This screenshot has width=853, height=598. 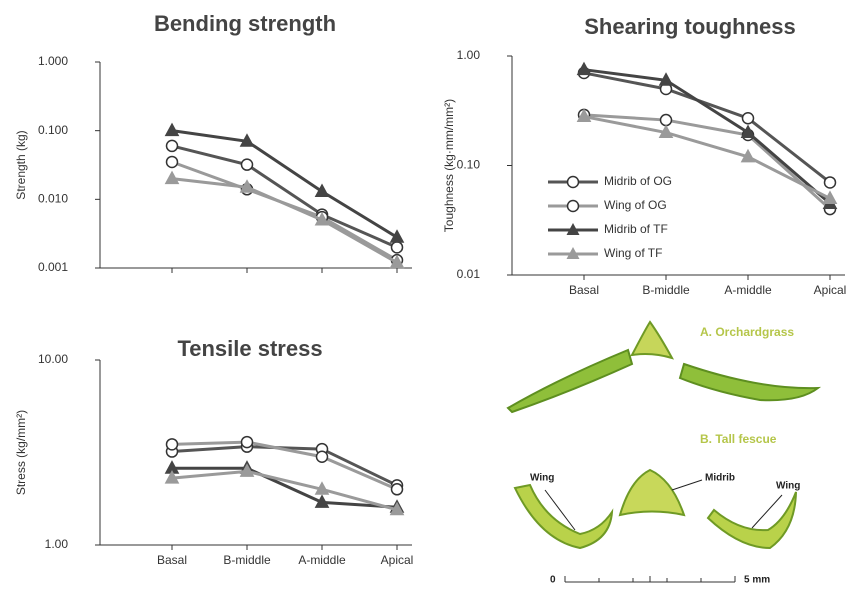 What do you see at coordinates (449, 165) in the screenshot?
I see `y-axis-label: Toughness (kg·mm/mm²)` at bounding box center [449, 165].